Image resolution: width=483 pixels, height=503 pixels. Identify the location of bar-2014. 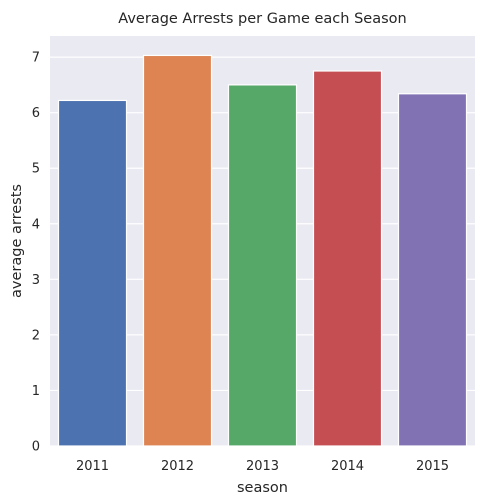
(347, 258).